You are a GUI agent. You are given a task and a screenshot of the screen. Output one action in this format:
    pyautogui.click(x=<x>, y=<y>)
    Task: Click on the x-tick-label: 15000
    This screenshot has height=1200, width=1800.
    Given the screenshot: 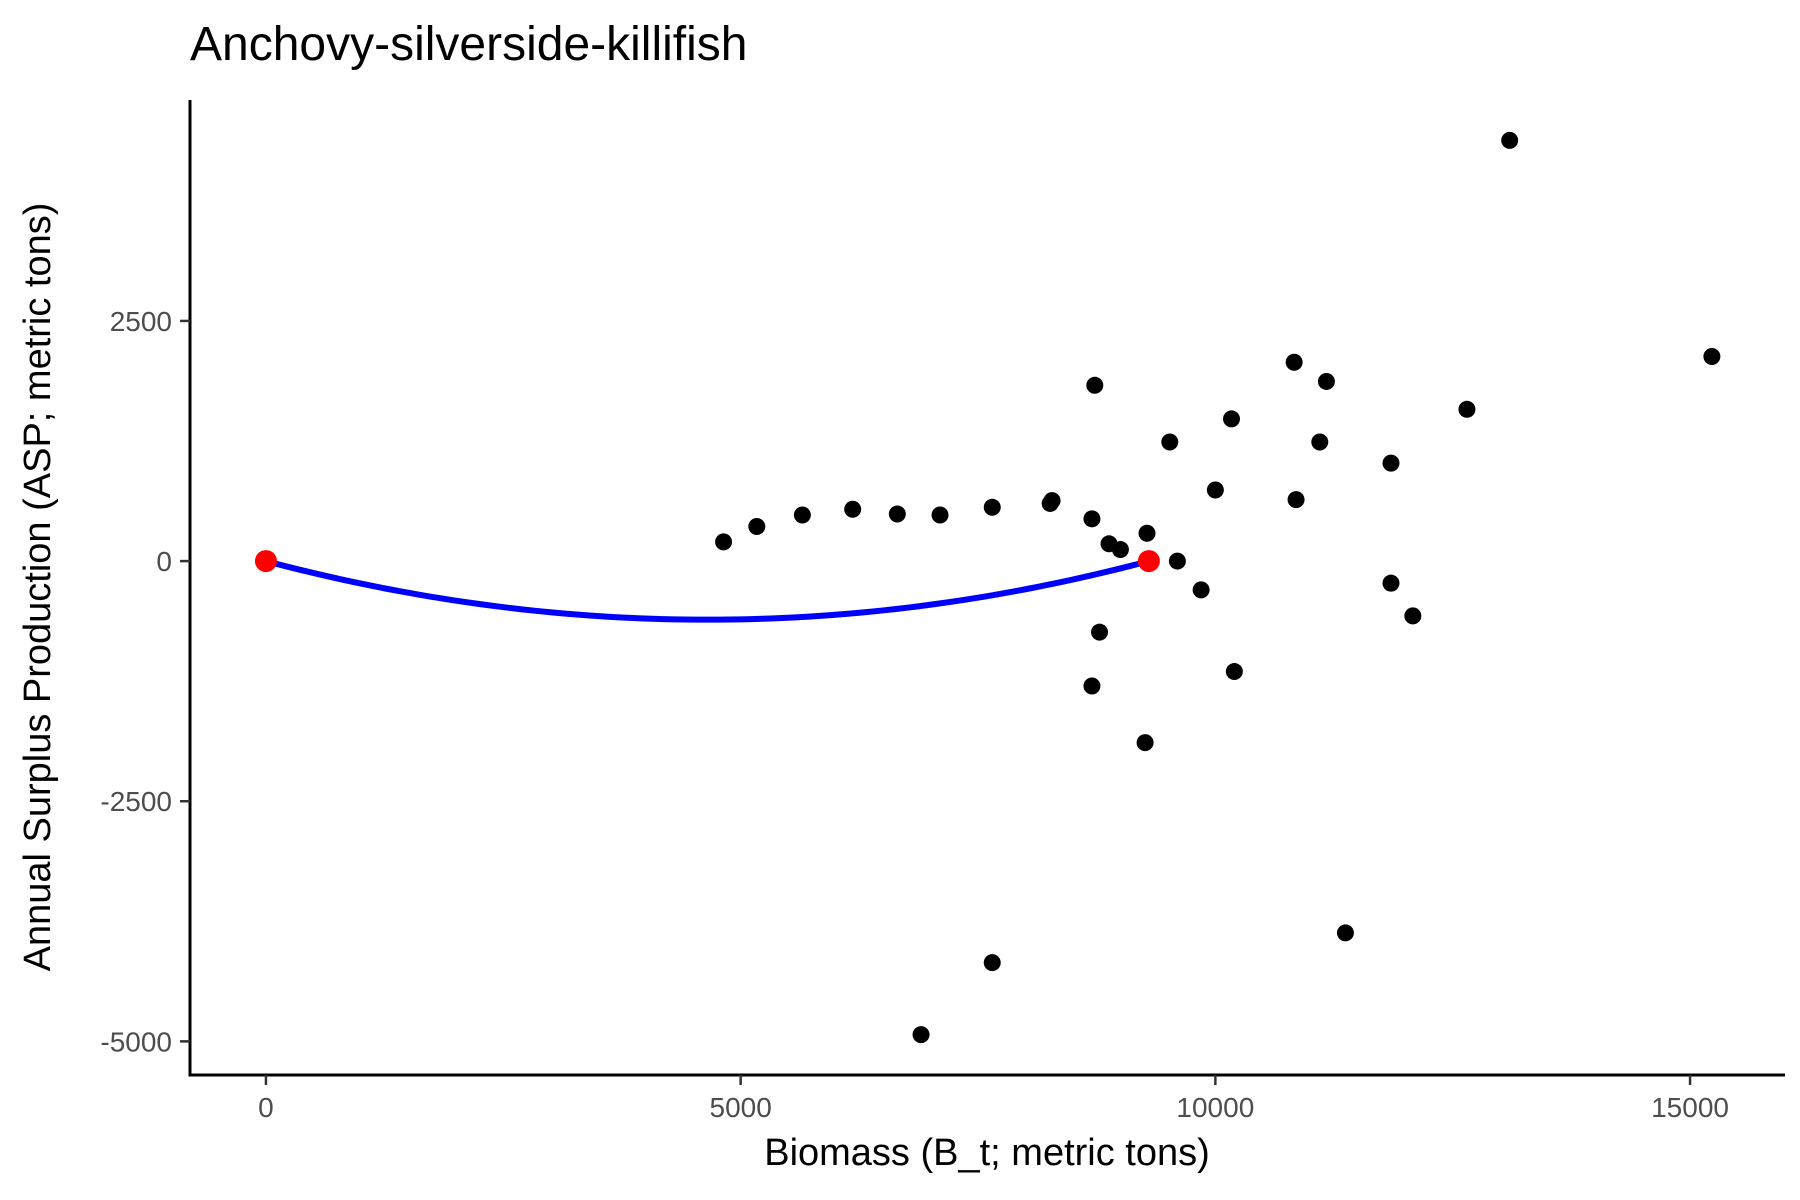 What is the action you would take?
    pyautogui.click(x=1690, y=1107)
    